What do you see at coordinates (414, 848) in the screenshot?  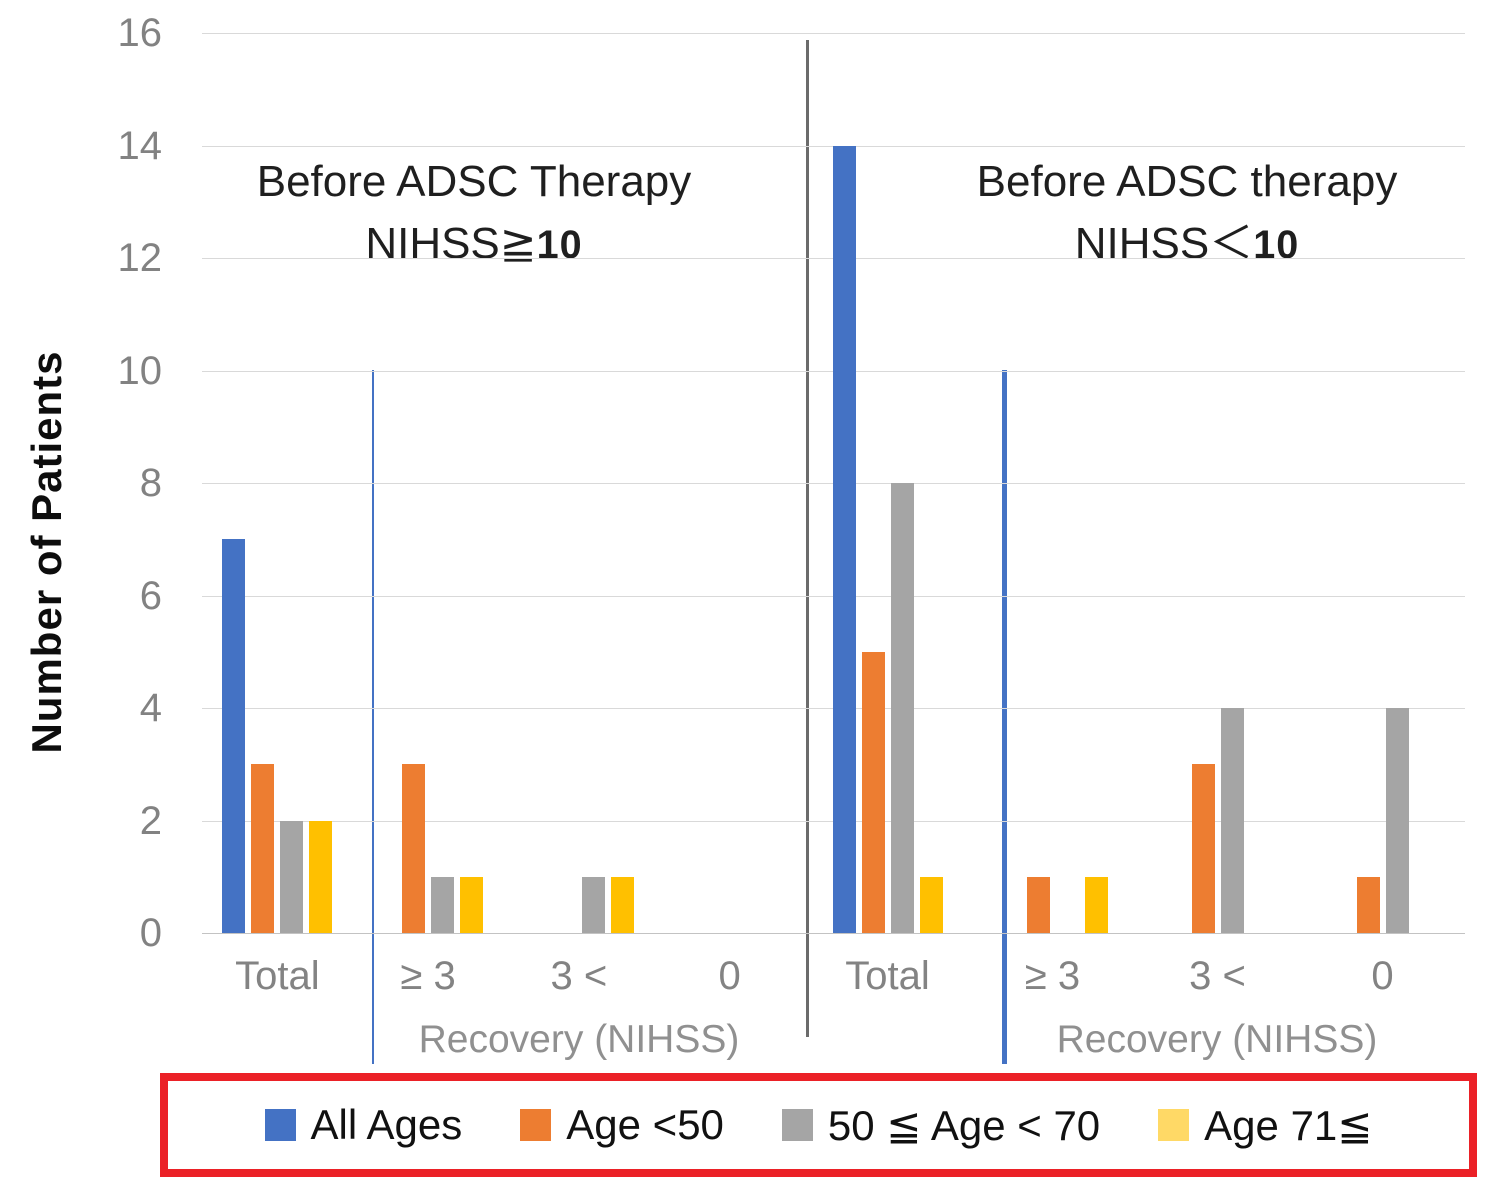 I see `bar-panel0-≥3-series1` at bounding box center [414, 848].